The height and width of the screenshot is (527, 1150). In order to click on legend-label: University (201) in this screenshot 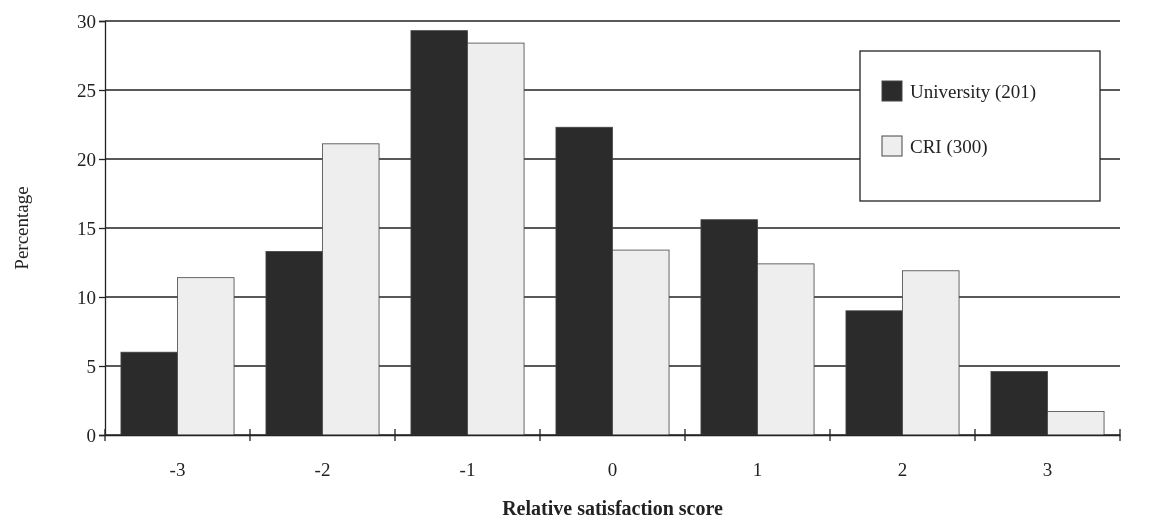, I will do `click(973, 92)`.